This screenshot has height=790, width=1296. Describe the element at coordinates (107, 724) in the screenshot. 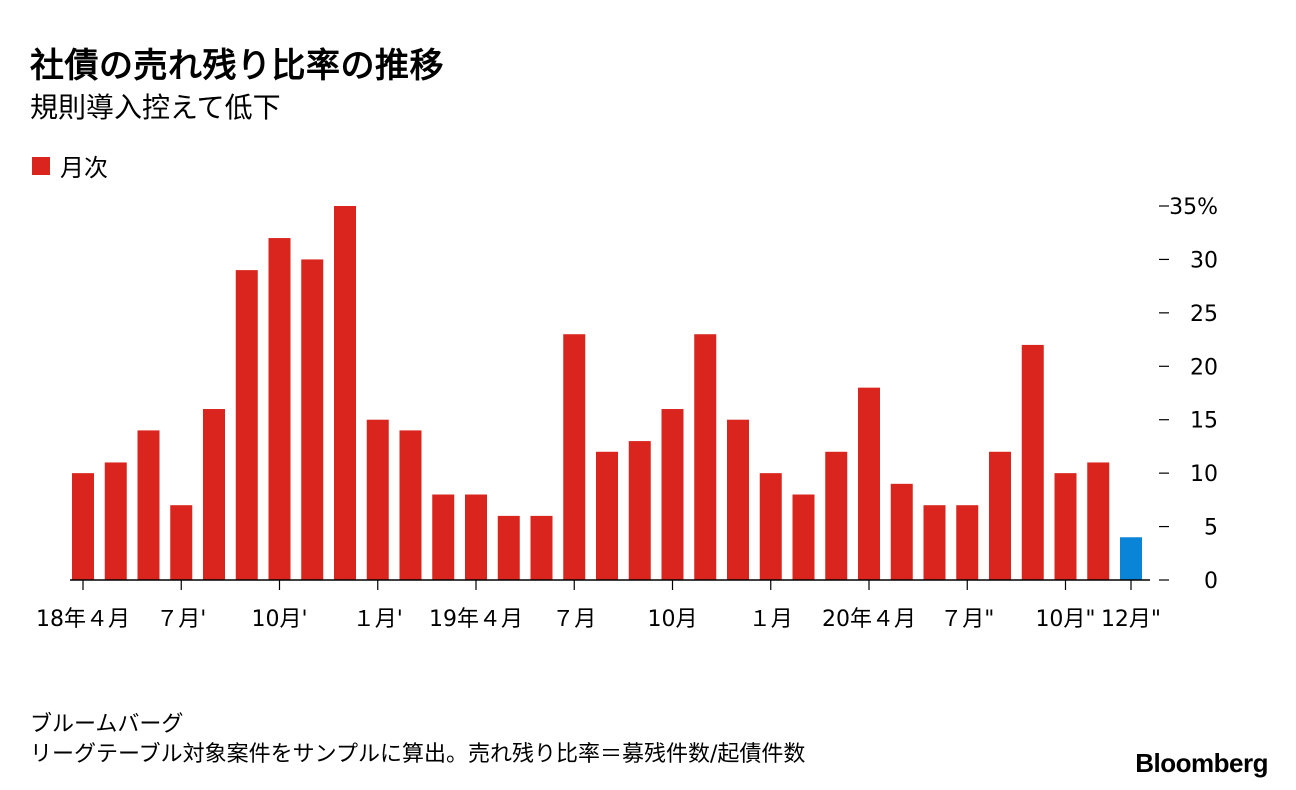

I see `source-text: ブルームバーグ` at that location.